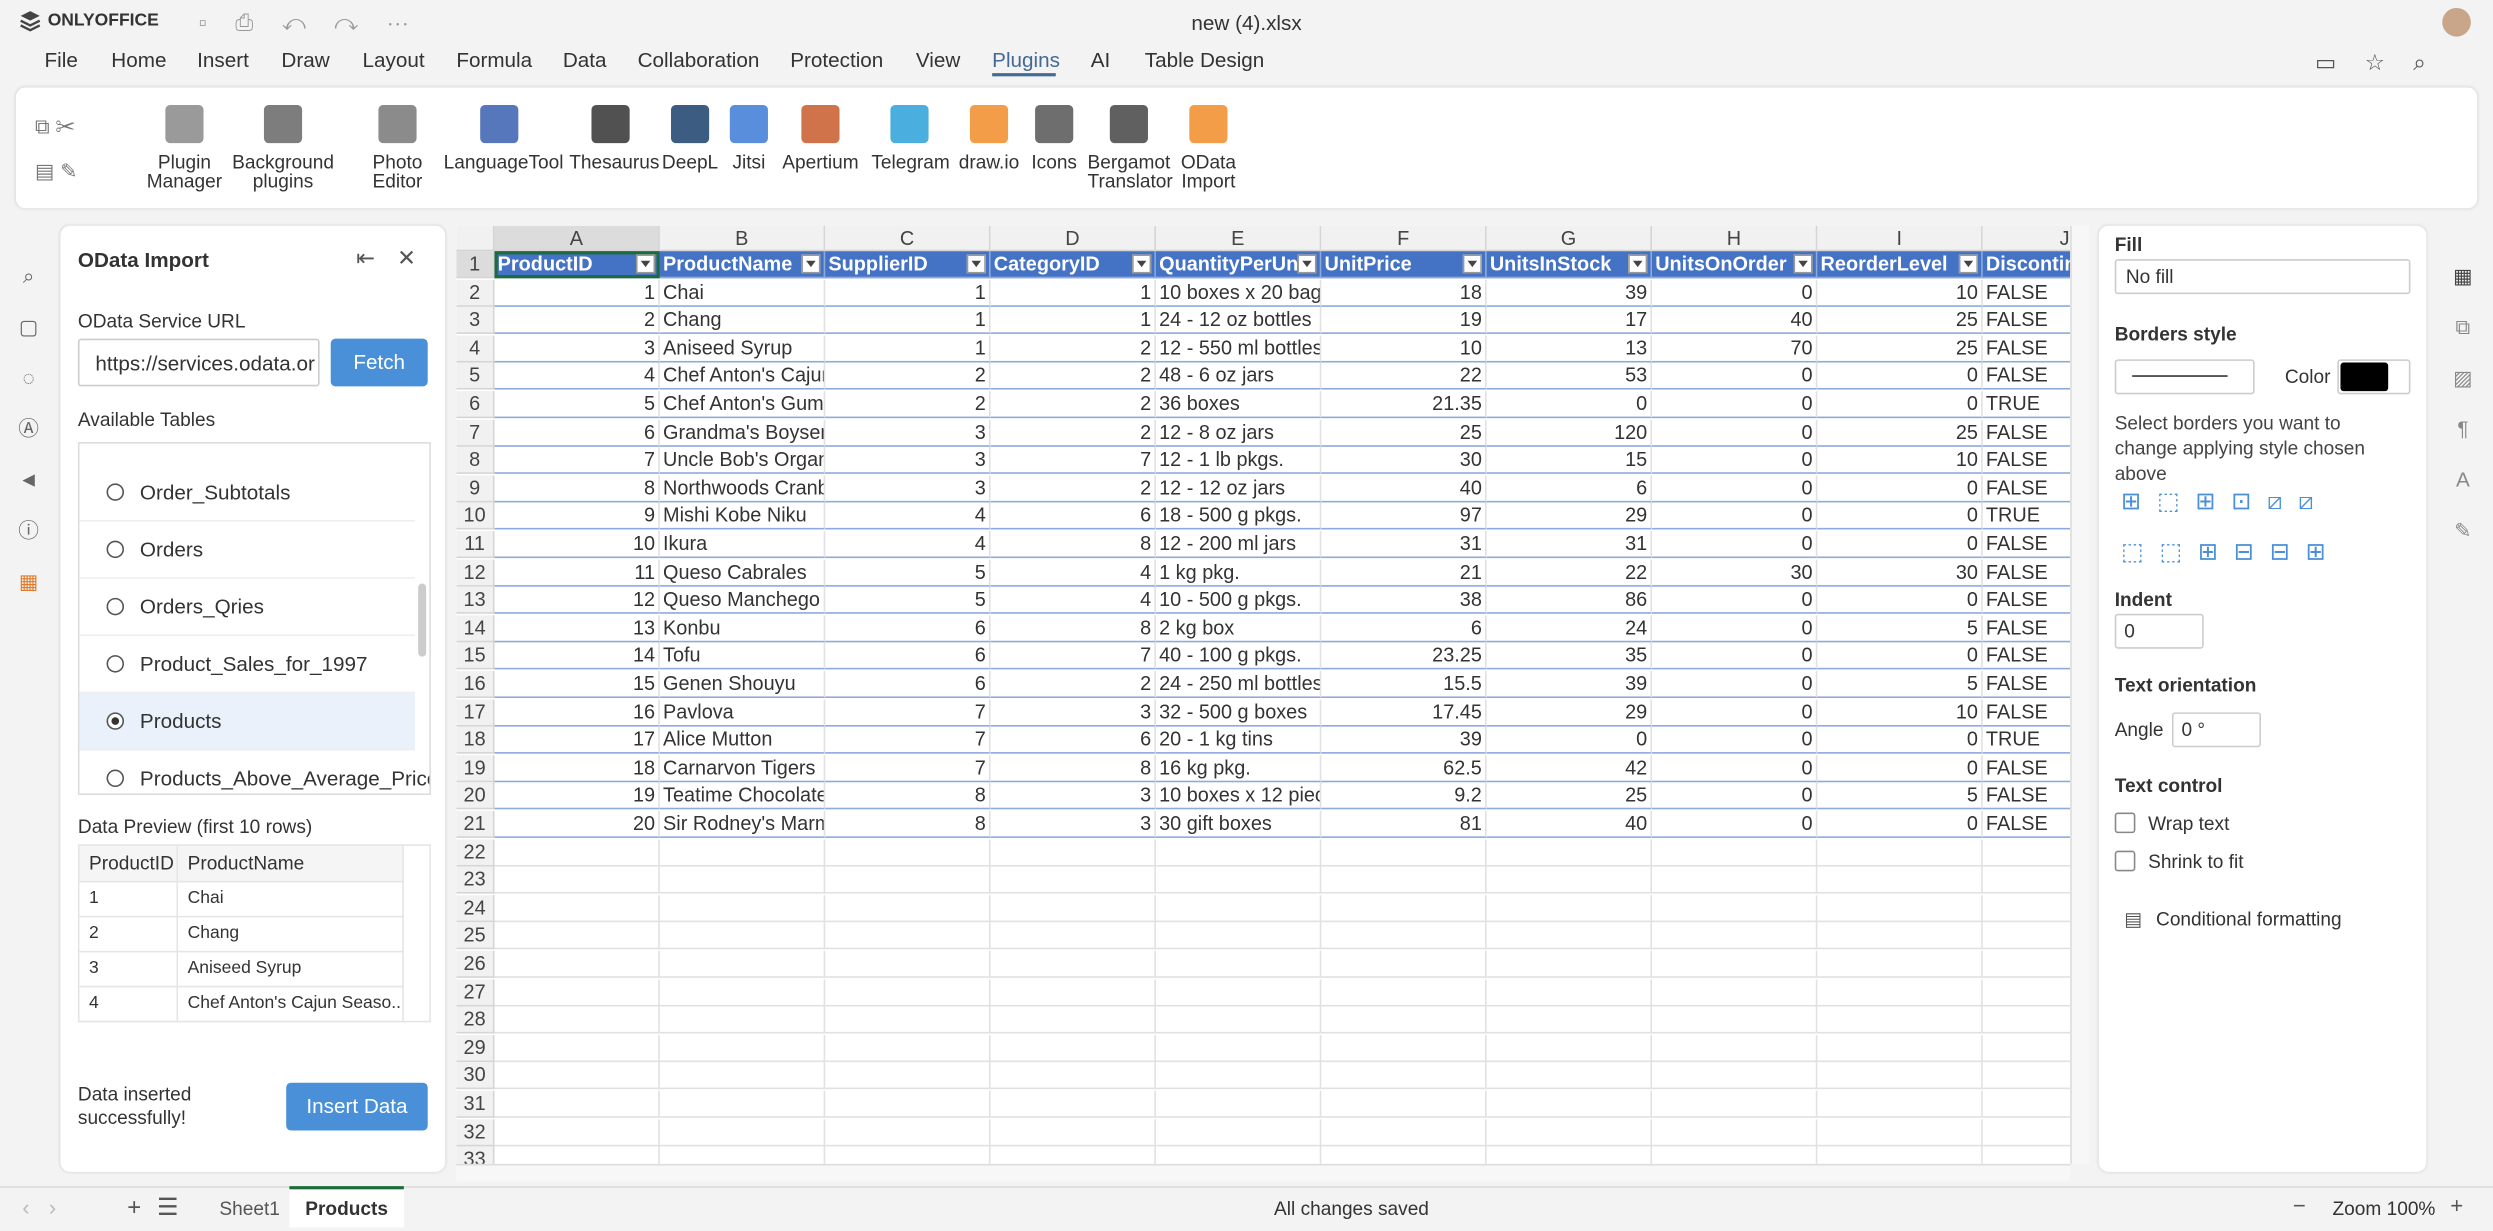 This screenshot has width=2493, height=1231. Describe the element at coordinates (577, 768) in the screenshot. I see `cell: 18` at that location.